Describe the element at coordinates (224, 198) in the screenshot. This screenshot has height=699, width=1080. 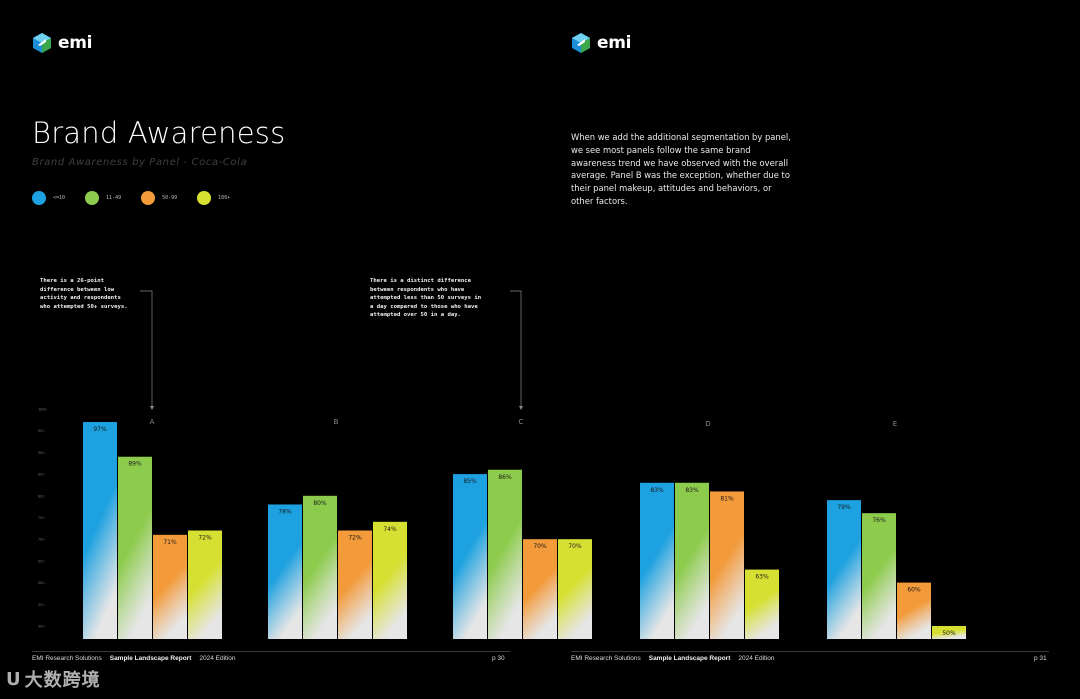
I see `legend-label: 100+` at that location.